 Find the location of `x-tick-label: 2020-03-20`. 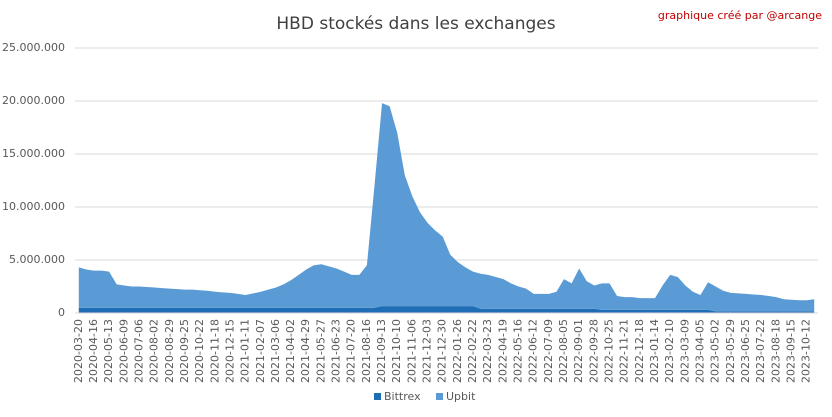

x-tick-label: 2020-03-20 is located at coordinates (78, 351).